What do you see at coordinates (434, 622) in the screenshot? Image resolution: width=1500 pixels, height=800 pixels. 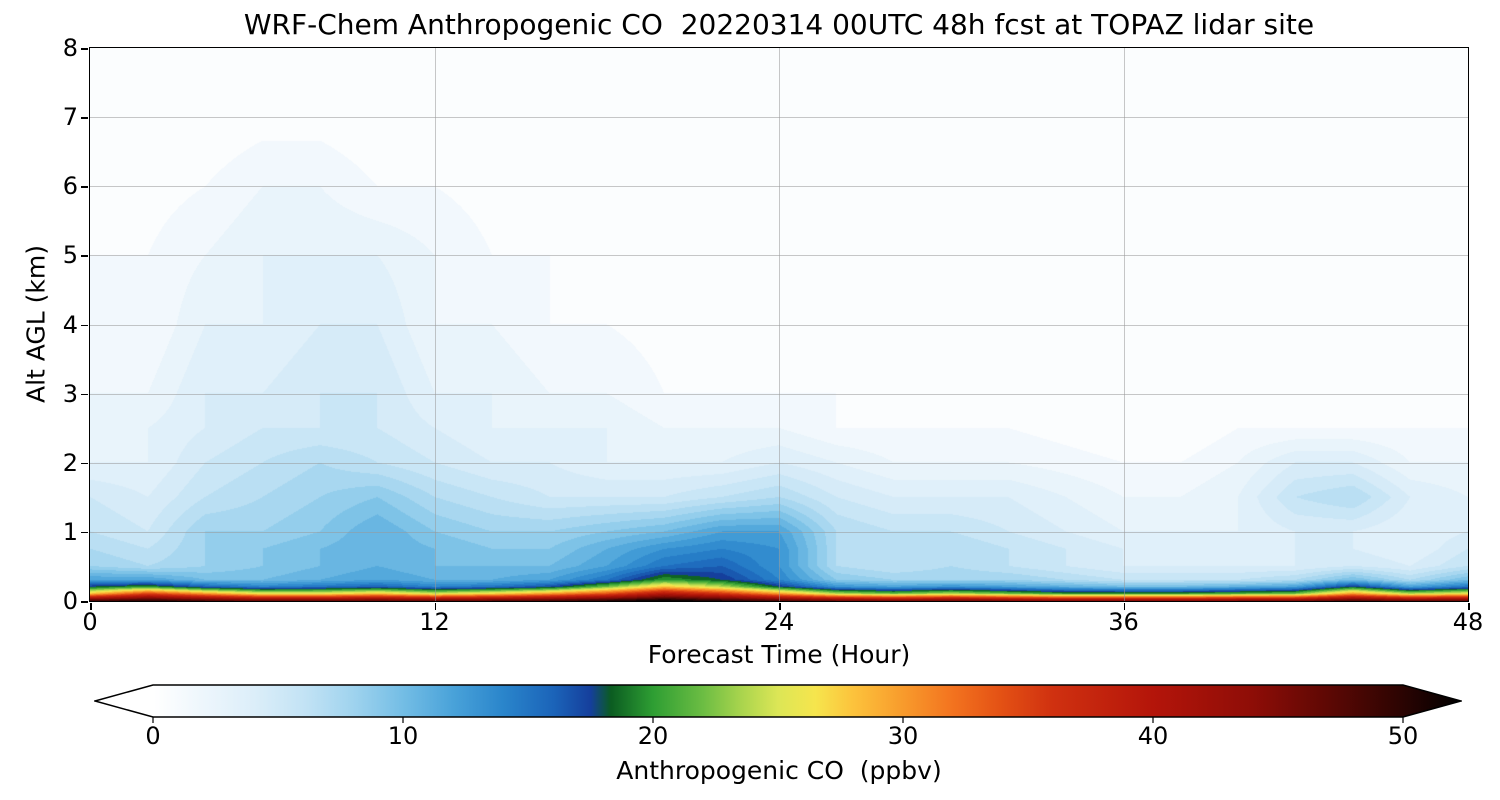 I see `x-tick-label: 12` at bounding box center [434, 622].